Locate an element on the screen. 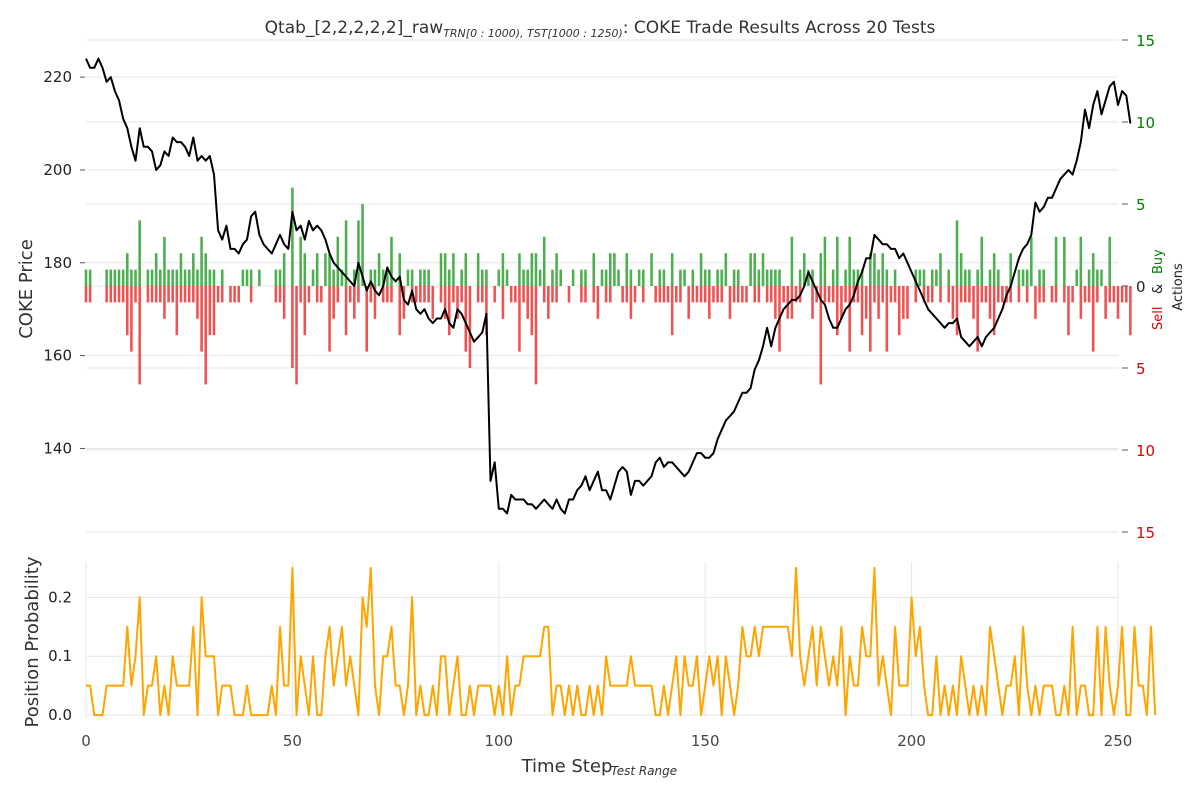 The width and height of the screenshot is (1200, 804). x-tick-label: 50 is located at coordinates (292, 741).